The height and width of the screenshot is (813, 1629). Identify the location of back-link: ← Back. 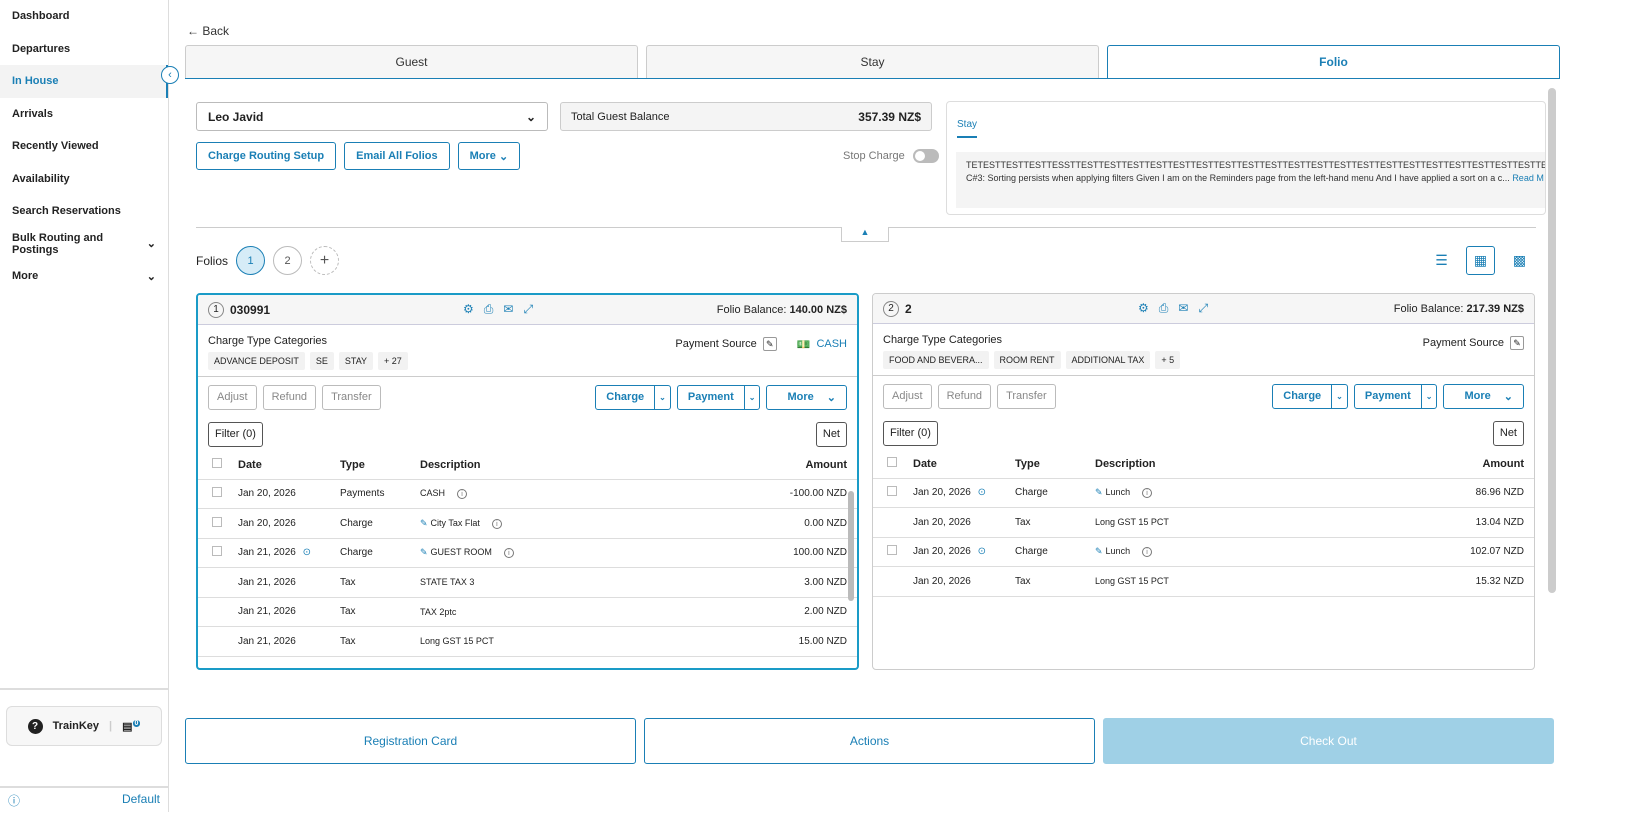
(208, 31).